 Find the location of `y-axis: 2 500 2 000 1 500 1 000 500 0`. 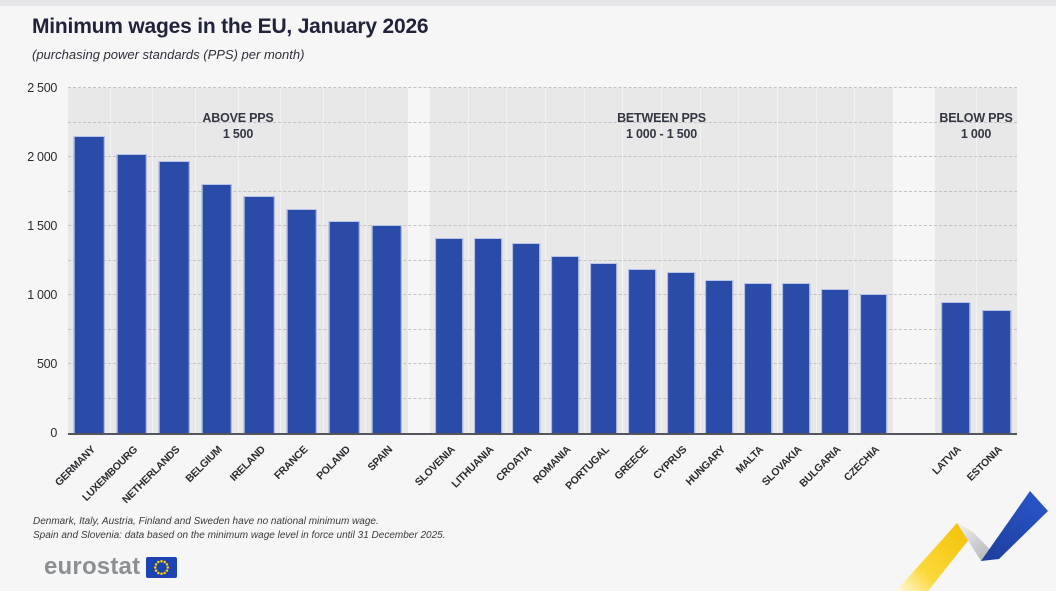

y-axis: 2 500 2 000 1 500 1 000 500 0 is located at coordinates (30, 260).